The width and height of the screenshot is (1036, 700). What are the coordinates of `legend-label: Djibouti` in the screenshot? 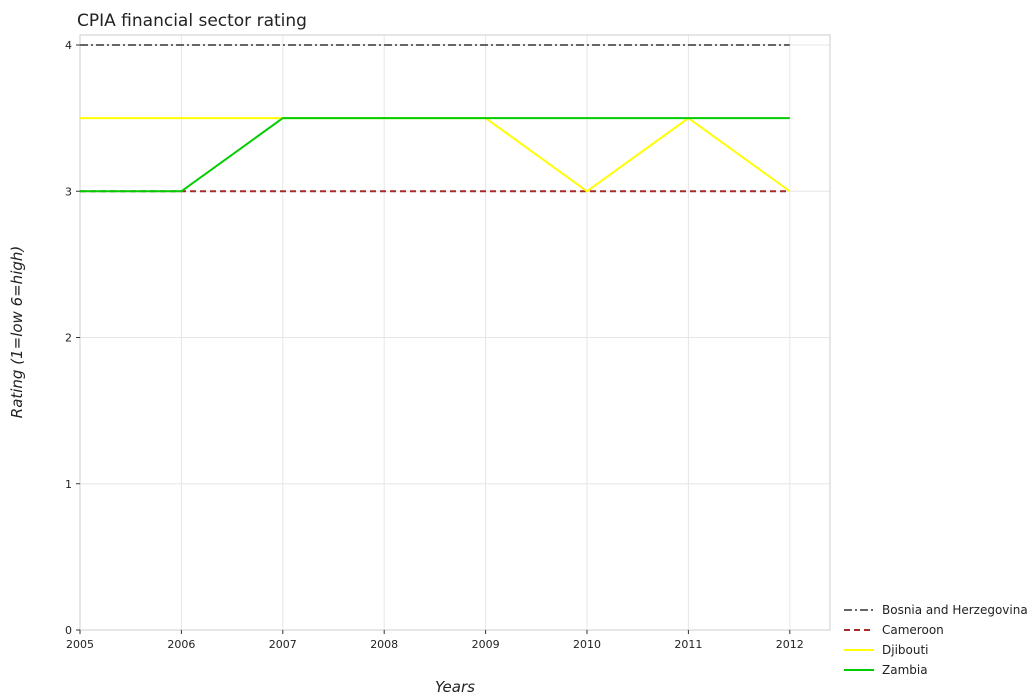 It's located at (905, 650).